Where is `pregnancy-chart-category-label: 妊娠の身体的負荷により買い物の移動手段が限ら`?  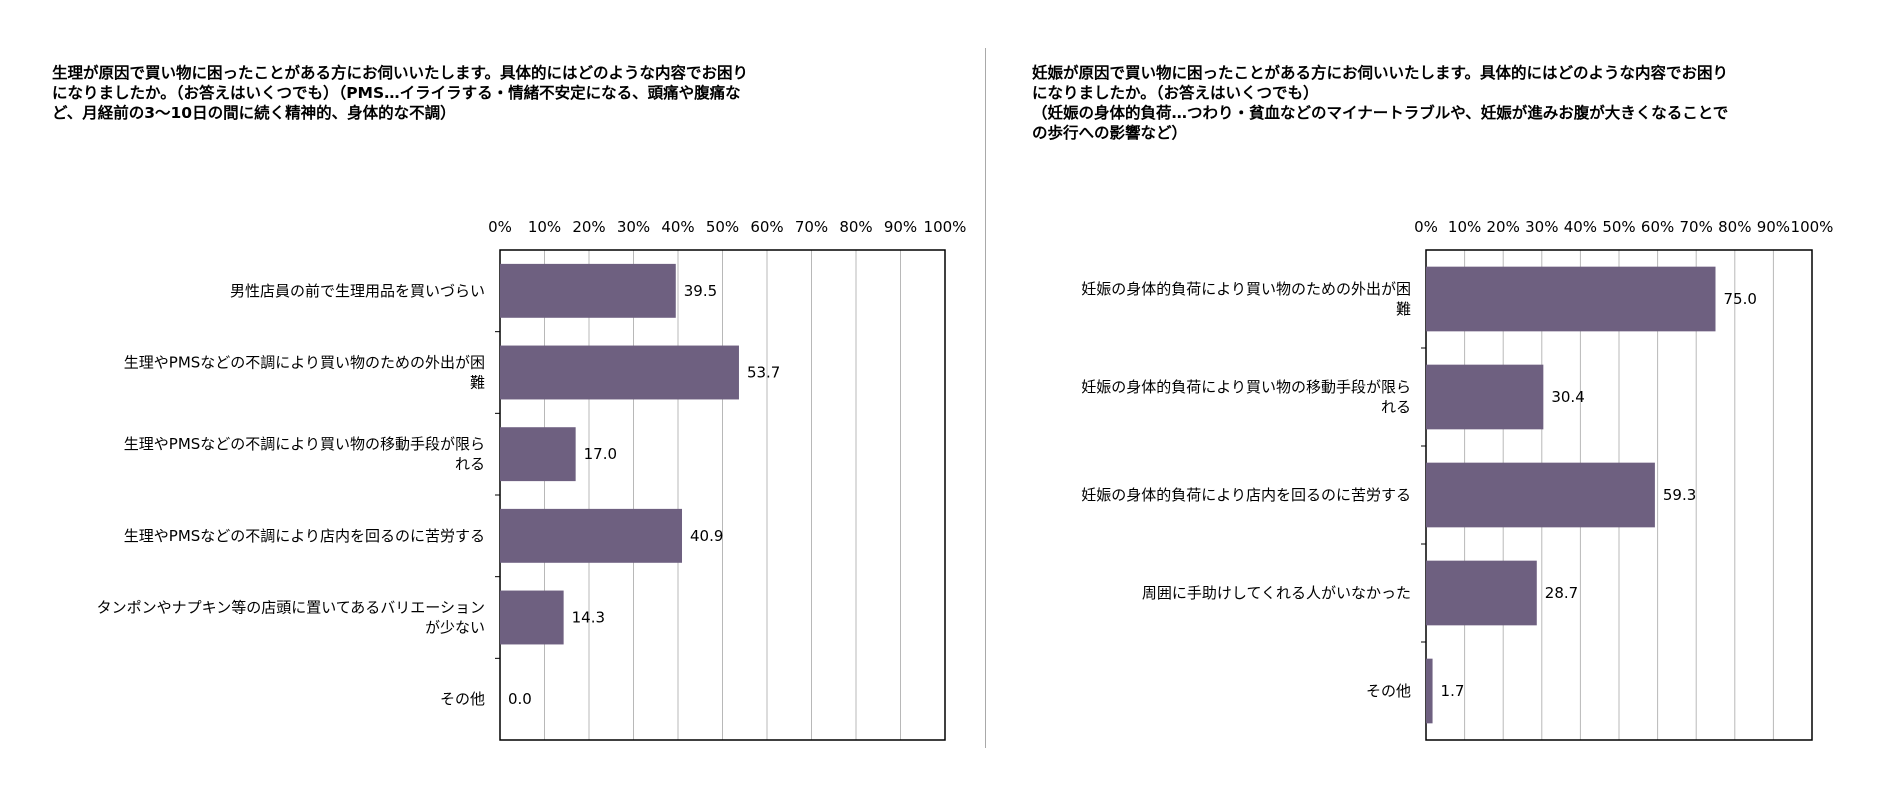
pregnancy-chart-category-label: 妊娠の身体的負荷により買い物の移動手段が限ら is located at coordinates (1246, 387).